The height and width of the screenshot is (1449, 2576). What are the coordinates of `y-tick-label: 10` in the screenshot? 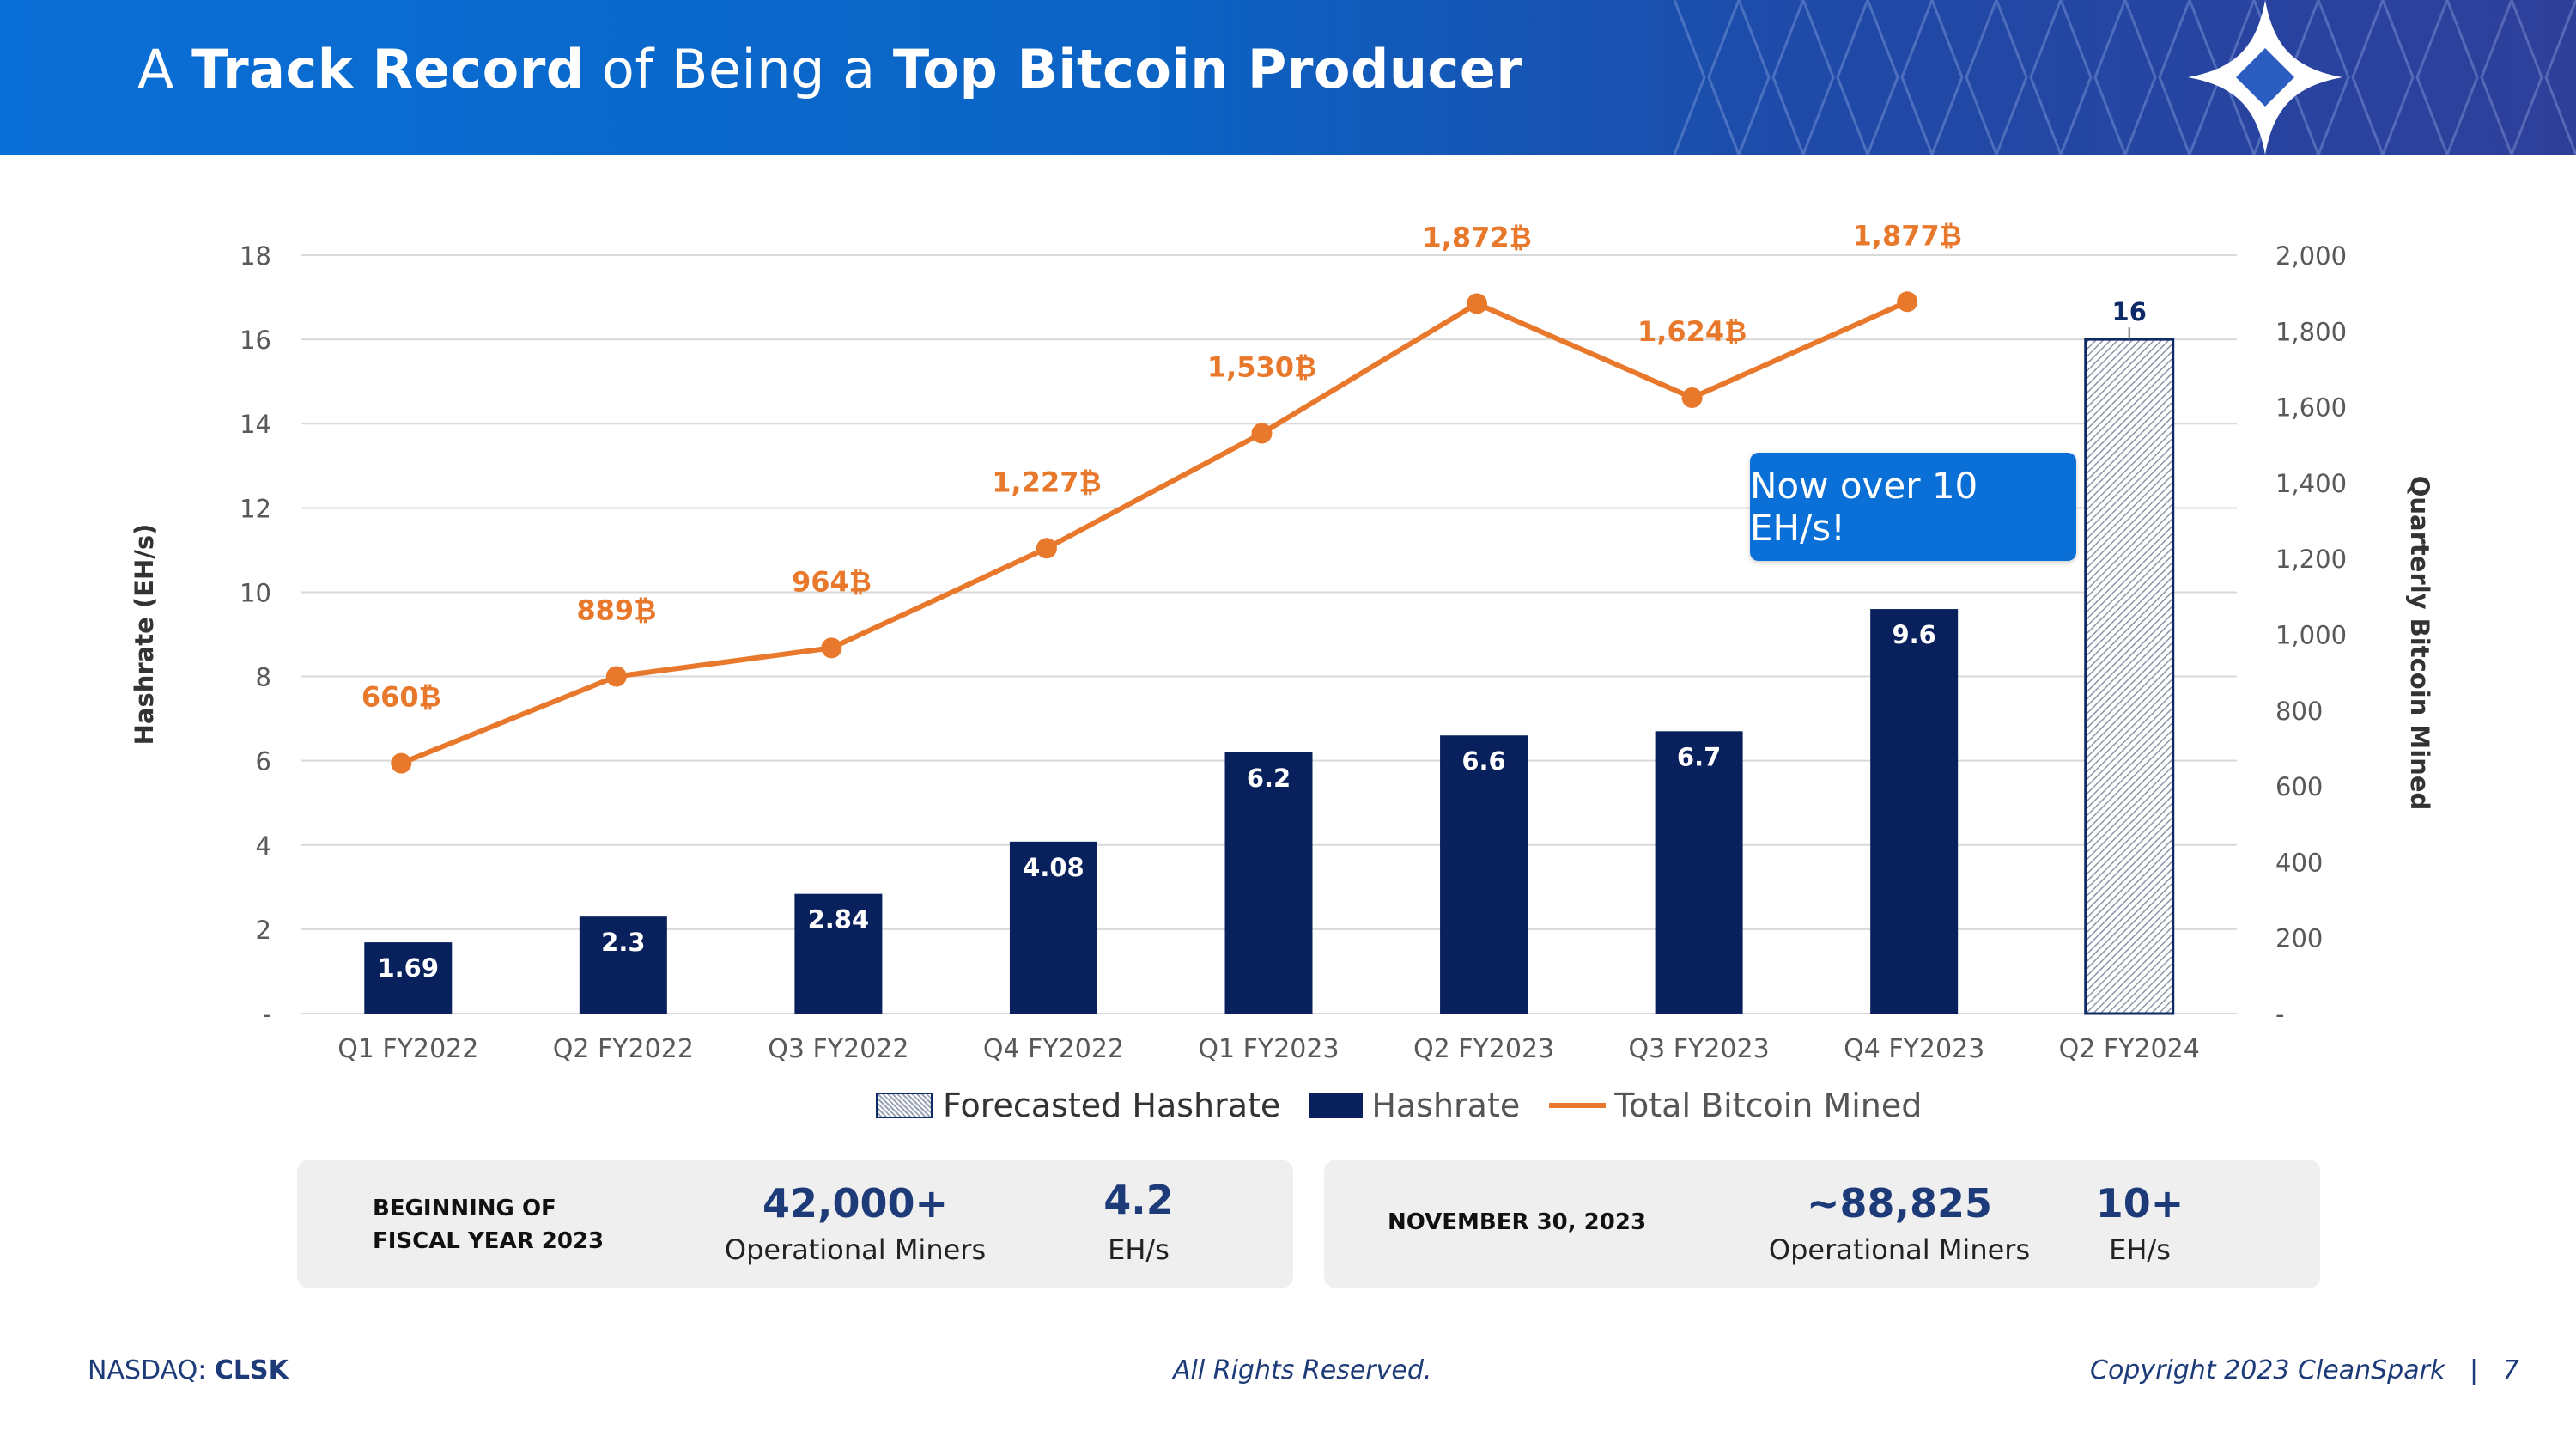 It's located at (255, 592).